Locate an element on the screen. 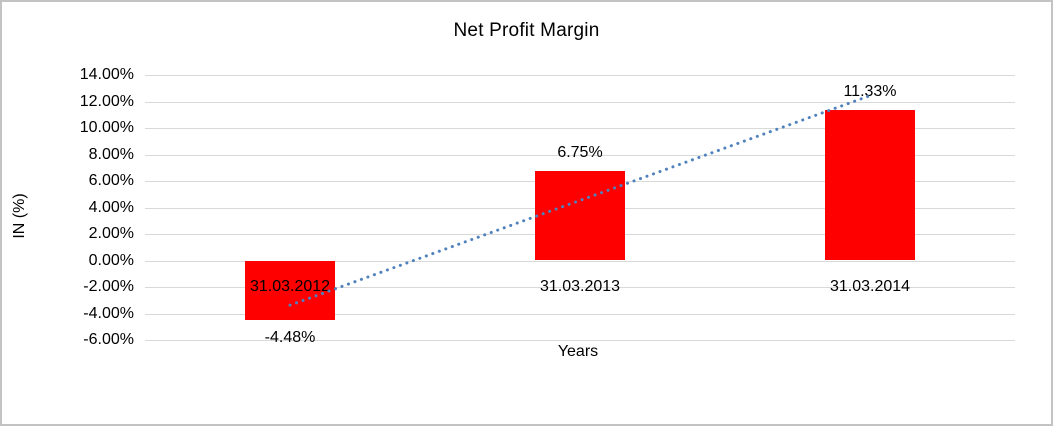  data-label: -4.48% is located at coordinates (290, 337).